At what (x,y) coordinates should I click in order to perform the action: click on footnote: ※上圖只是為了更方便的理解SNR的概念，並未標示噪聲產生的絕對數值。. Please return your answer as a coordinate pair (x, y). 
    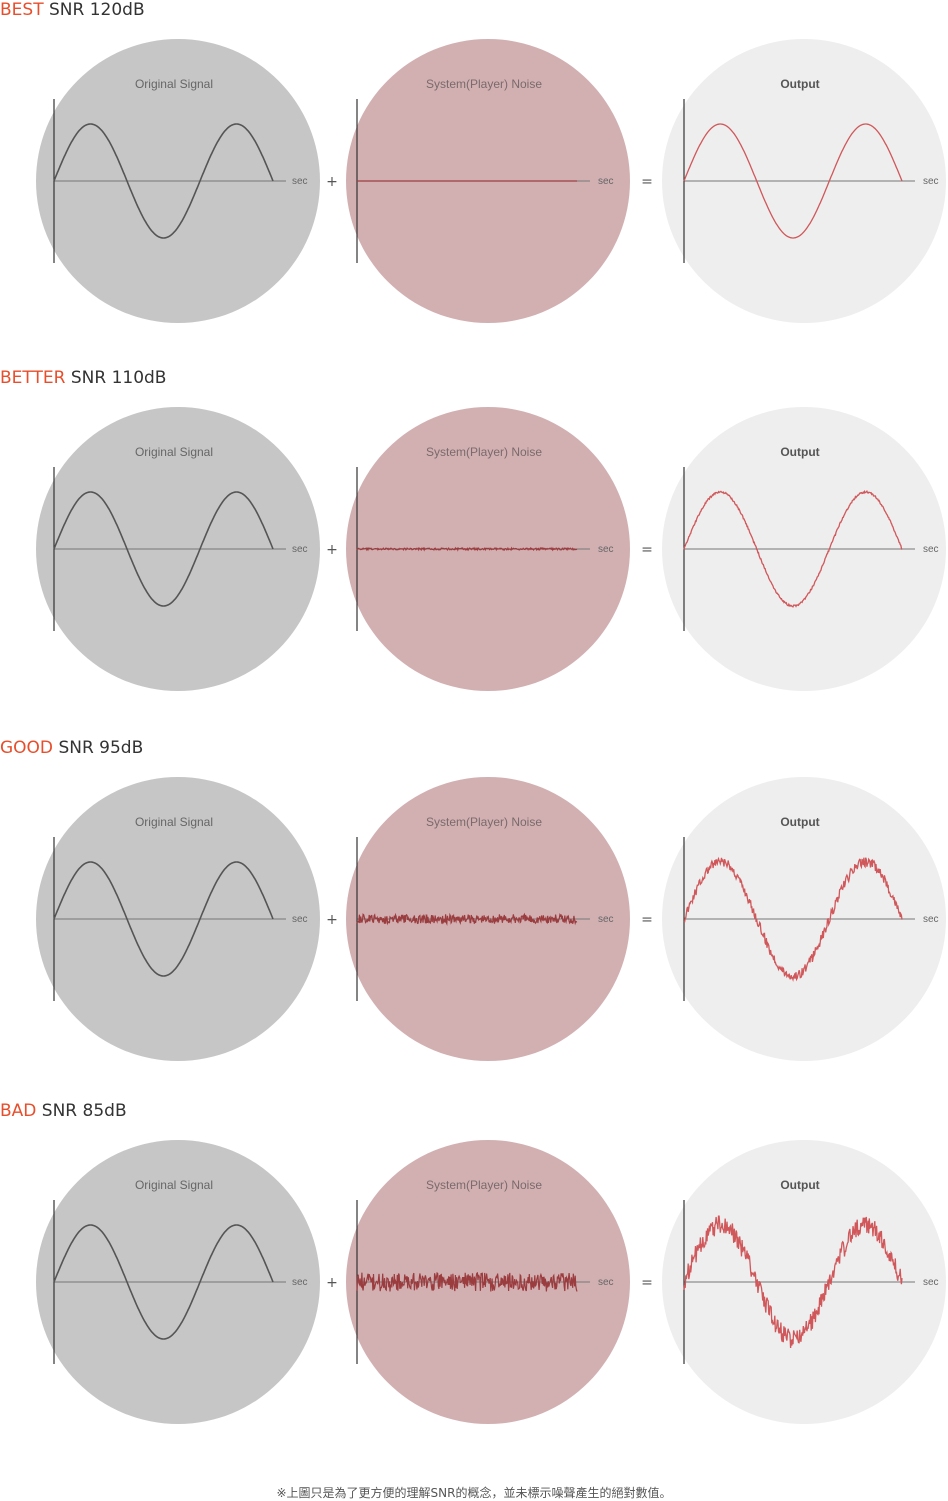
    Looking at the image, I should click on (474, 1493).